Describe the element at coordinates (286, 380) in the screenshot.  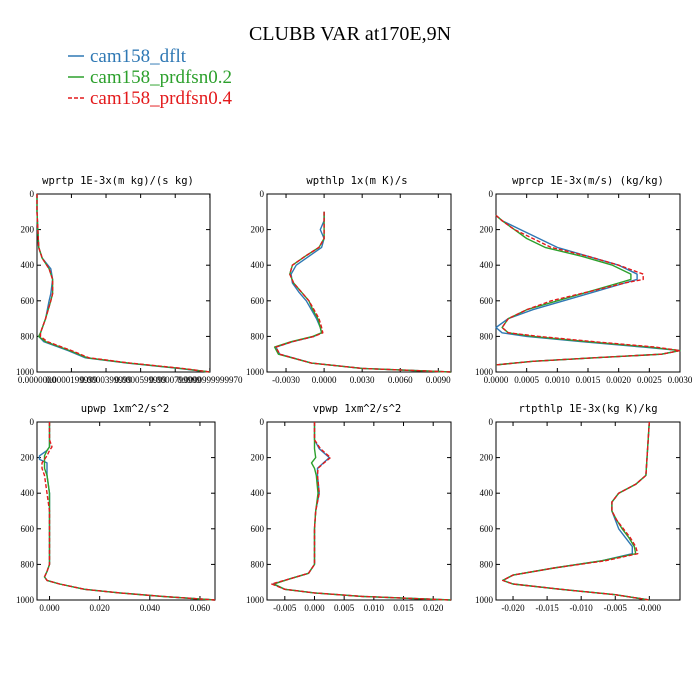
I see `xtick-label-wpthlp: -0.0030` at that location.